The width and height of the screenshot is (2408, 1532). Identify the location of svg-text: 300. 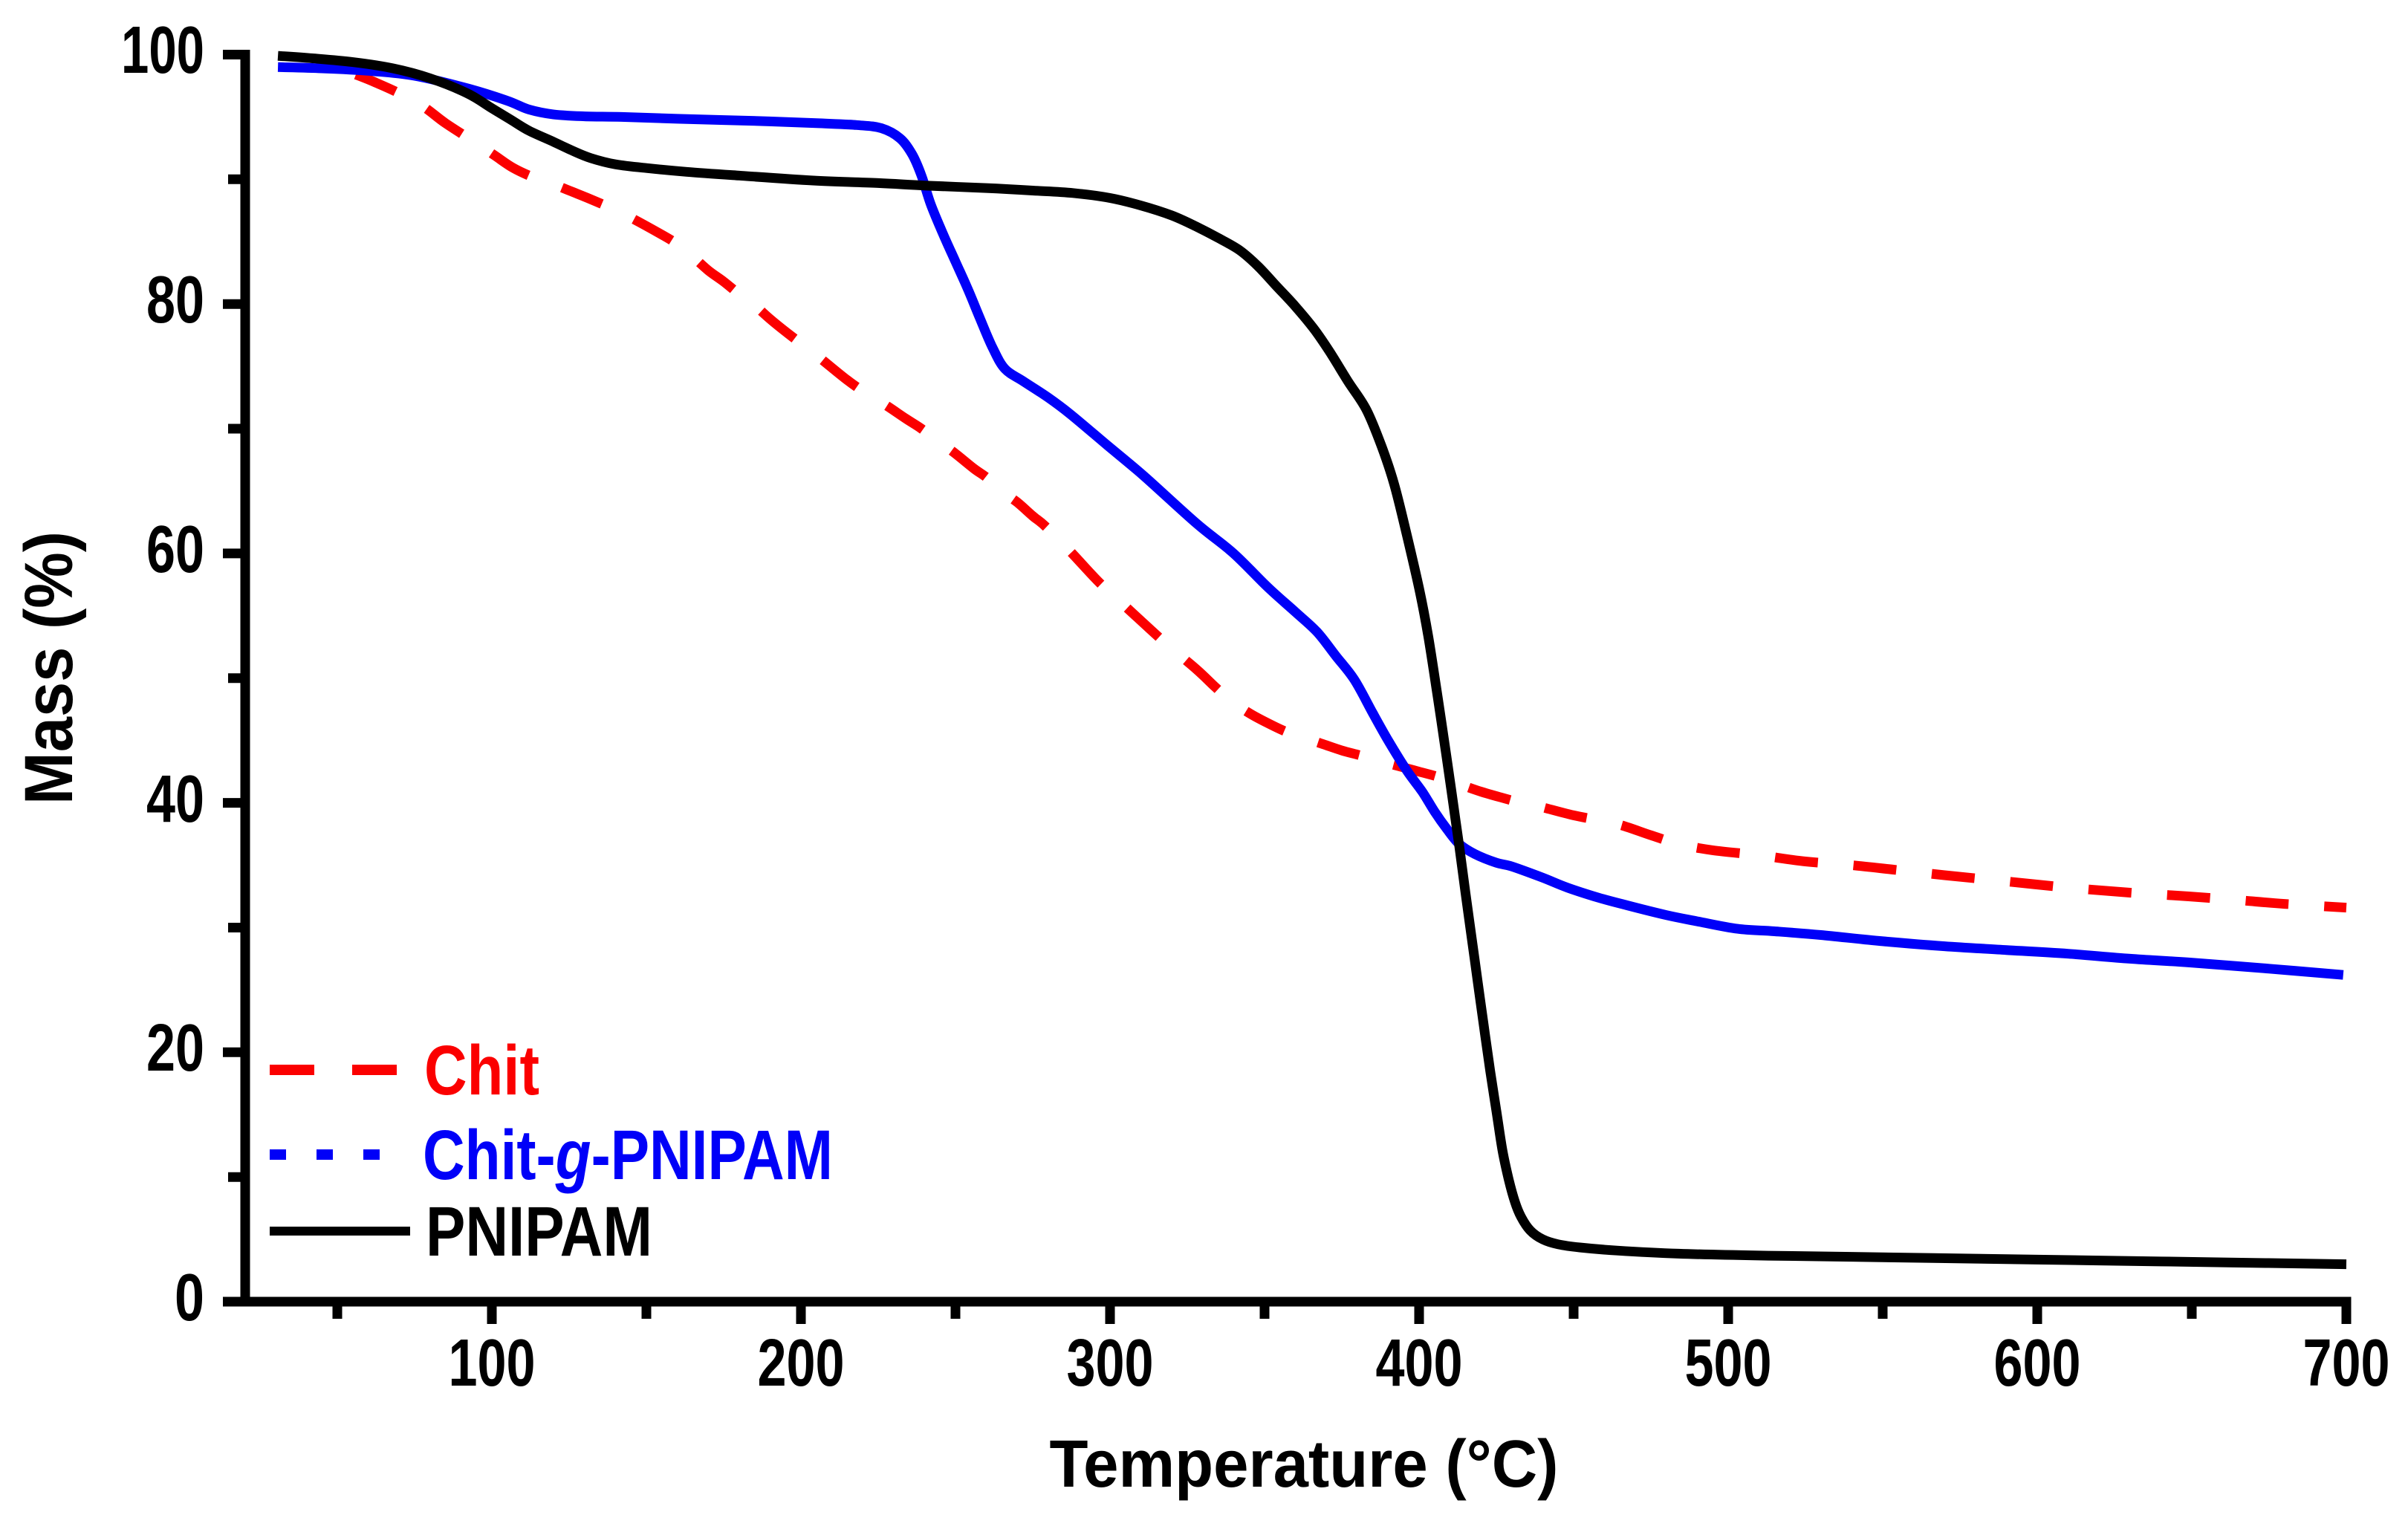
(1110, 1363).